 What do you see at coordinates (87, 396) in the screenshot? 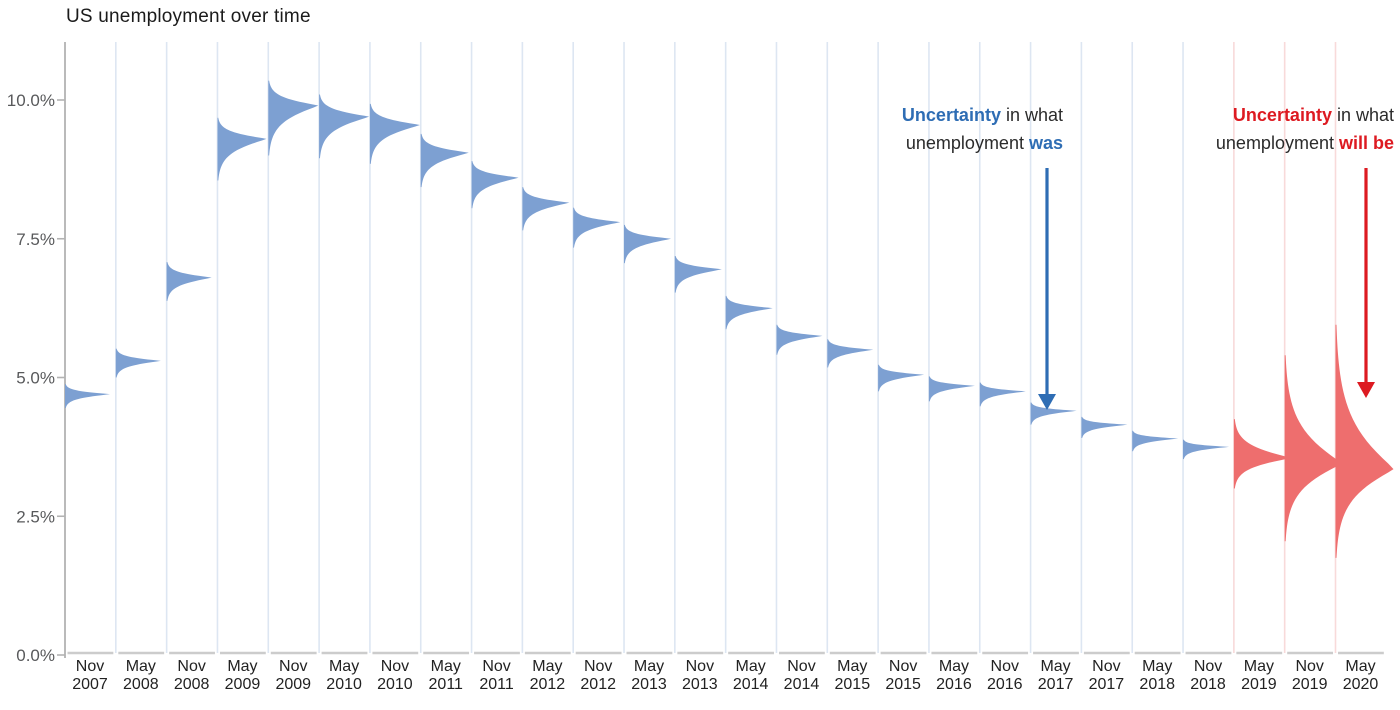
I see `historical-violin-Nov-2007` at bounding box center [87, 396].